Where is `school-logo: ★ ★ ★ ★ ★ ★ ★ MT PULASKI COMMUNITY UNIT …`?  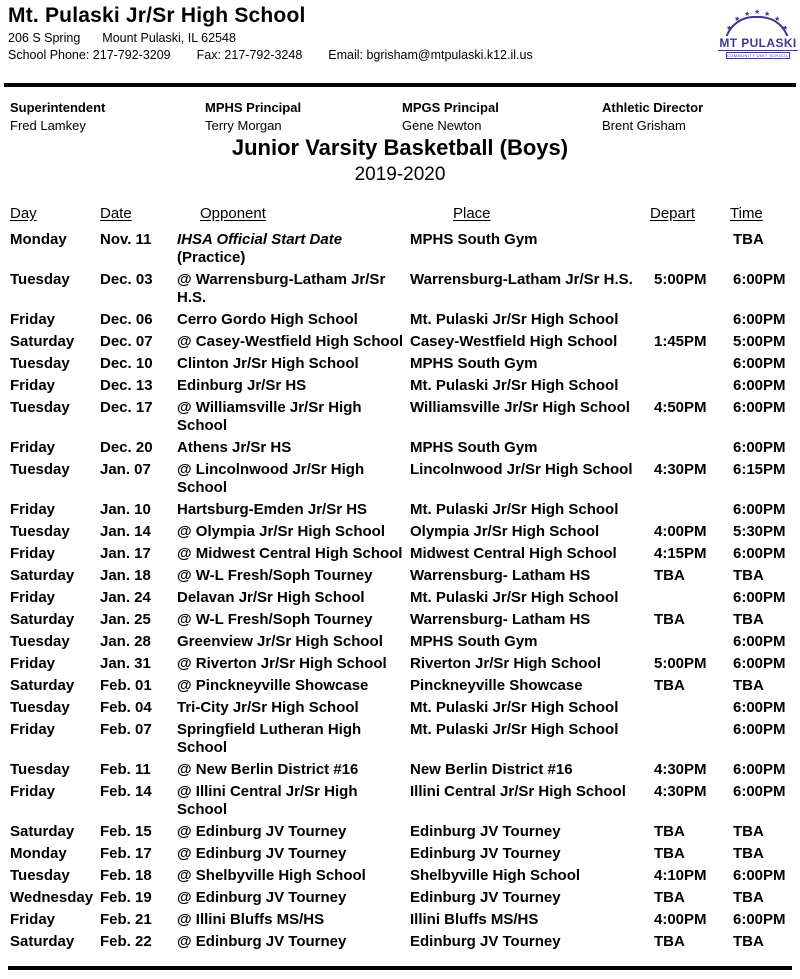
school-logo: ★ ★ ★ ★ ★ ★ ★ MT PULASKI COMMUNITY UNIT … is located at coordinates (758, 31).